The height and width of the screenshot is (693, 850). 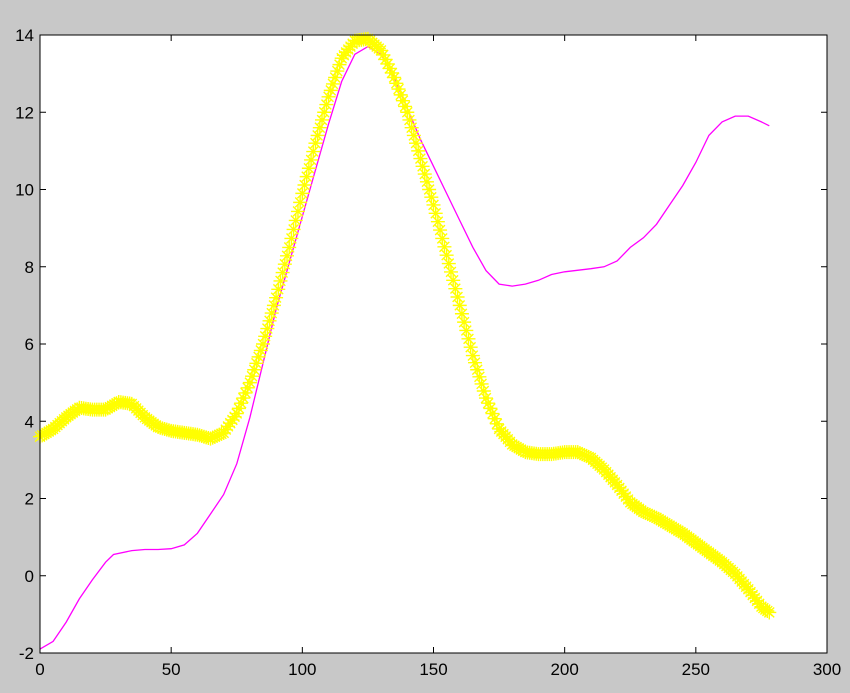 I want to click on x-tick-label: 150, so click(x=433, y=669).